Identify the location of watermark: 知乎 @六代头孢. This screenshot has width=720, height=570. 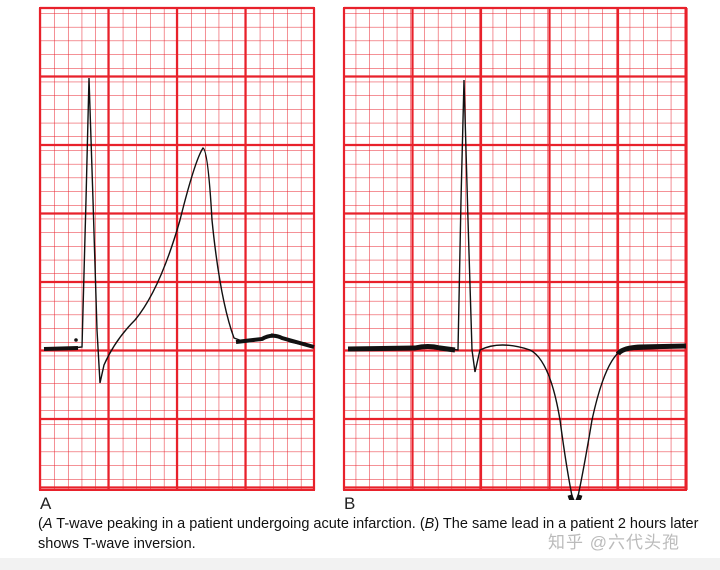
(614, 542).